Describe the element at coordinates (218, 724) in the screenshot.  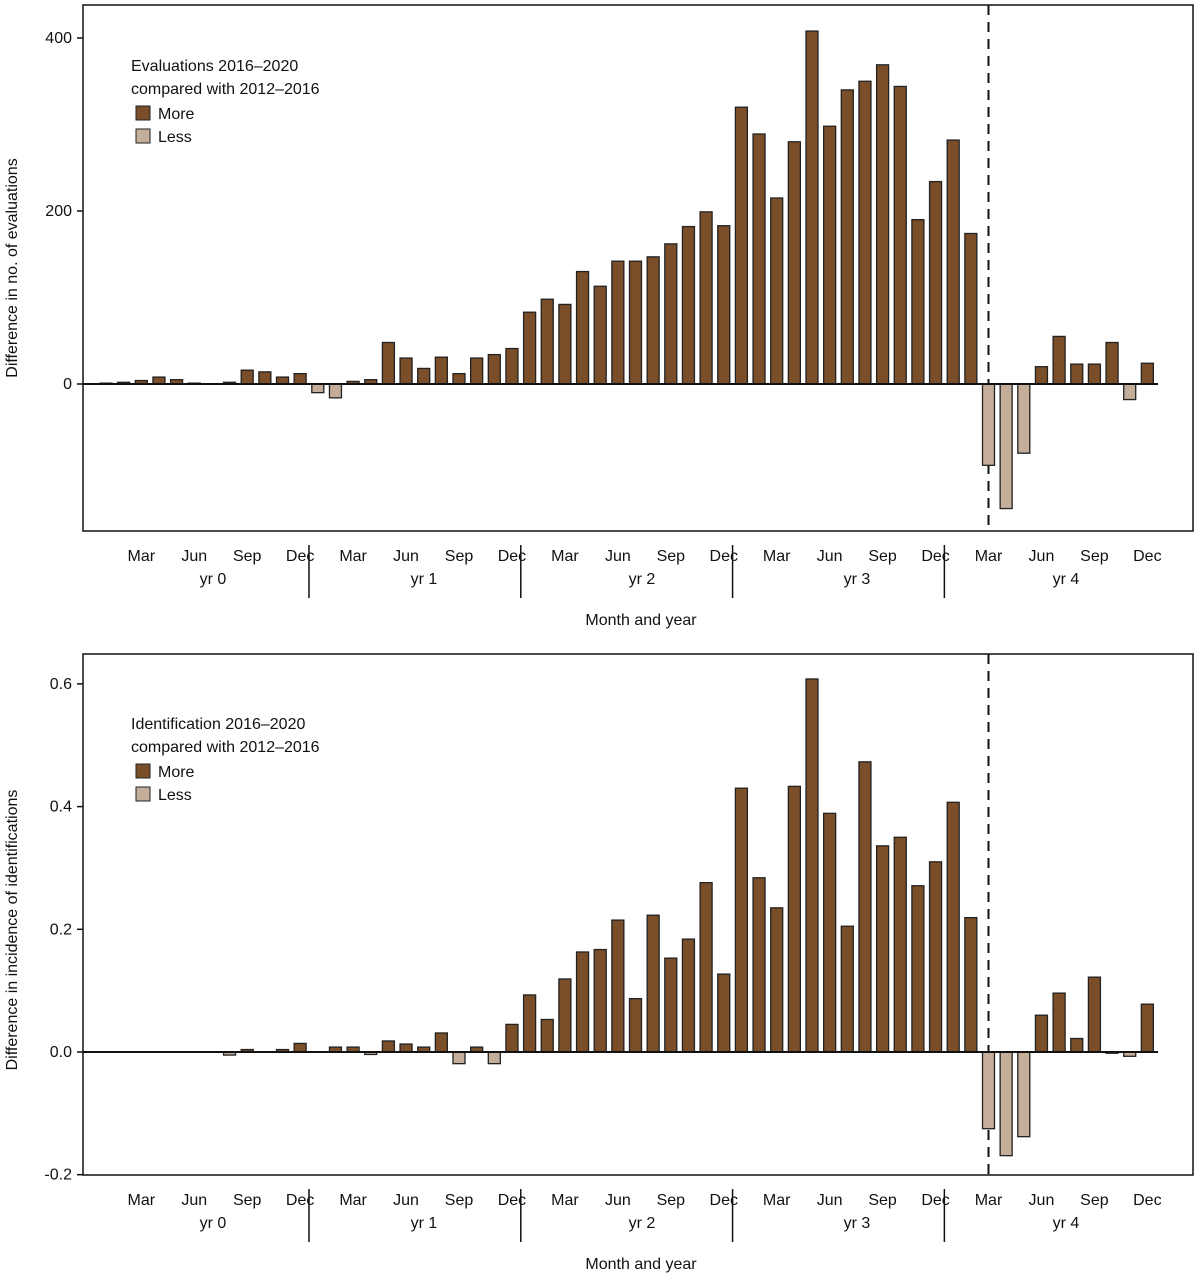
I see `legend-title-1: Identification 2016–2020` at that location.